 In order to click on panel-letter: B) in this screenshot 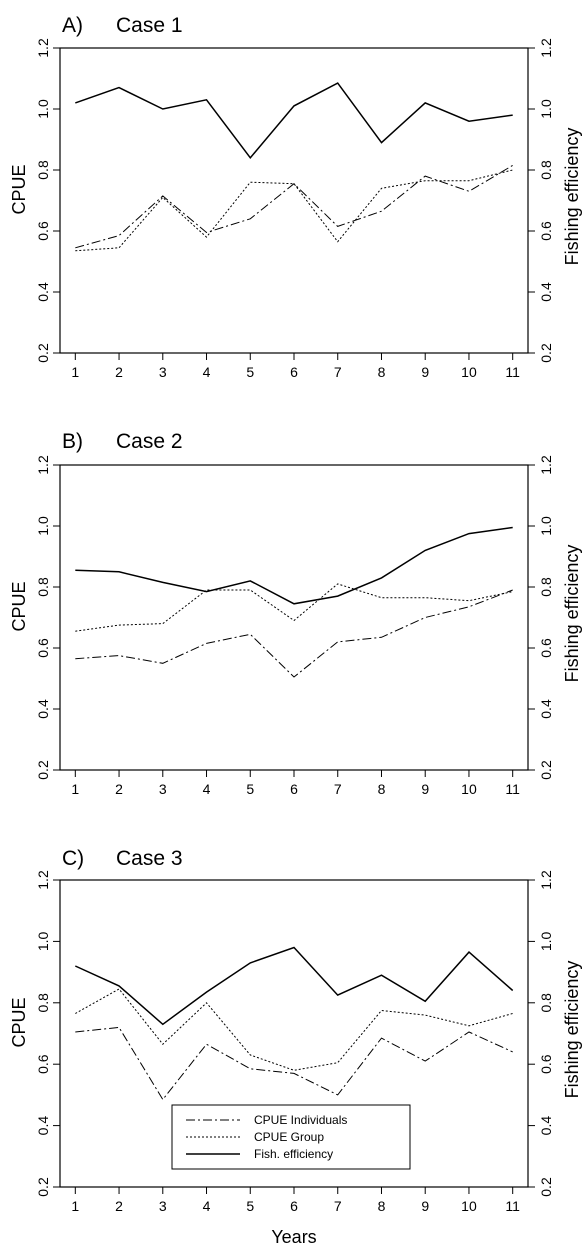, I will do `click(72, 441)`.